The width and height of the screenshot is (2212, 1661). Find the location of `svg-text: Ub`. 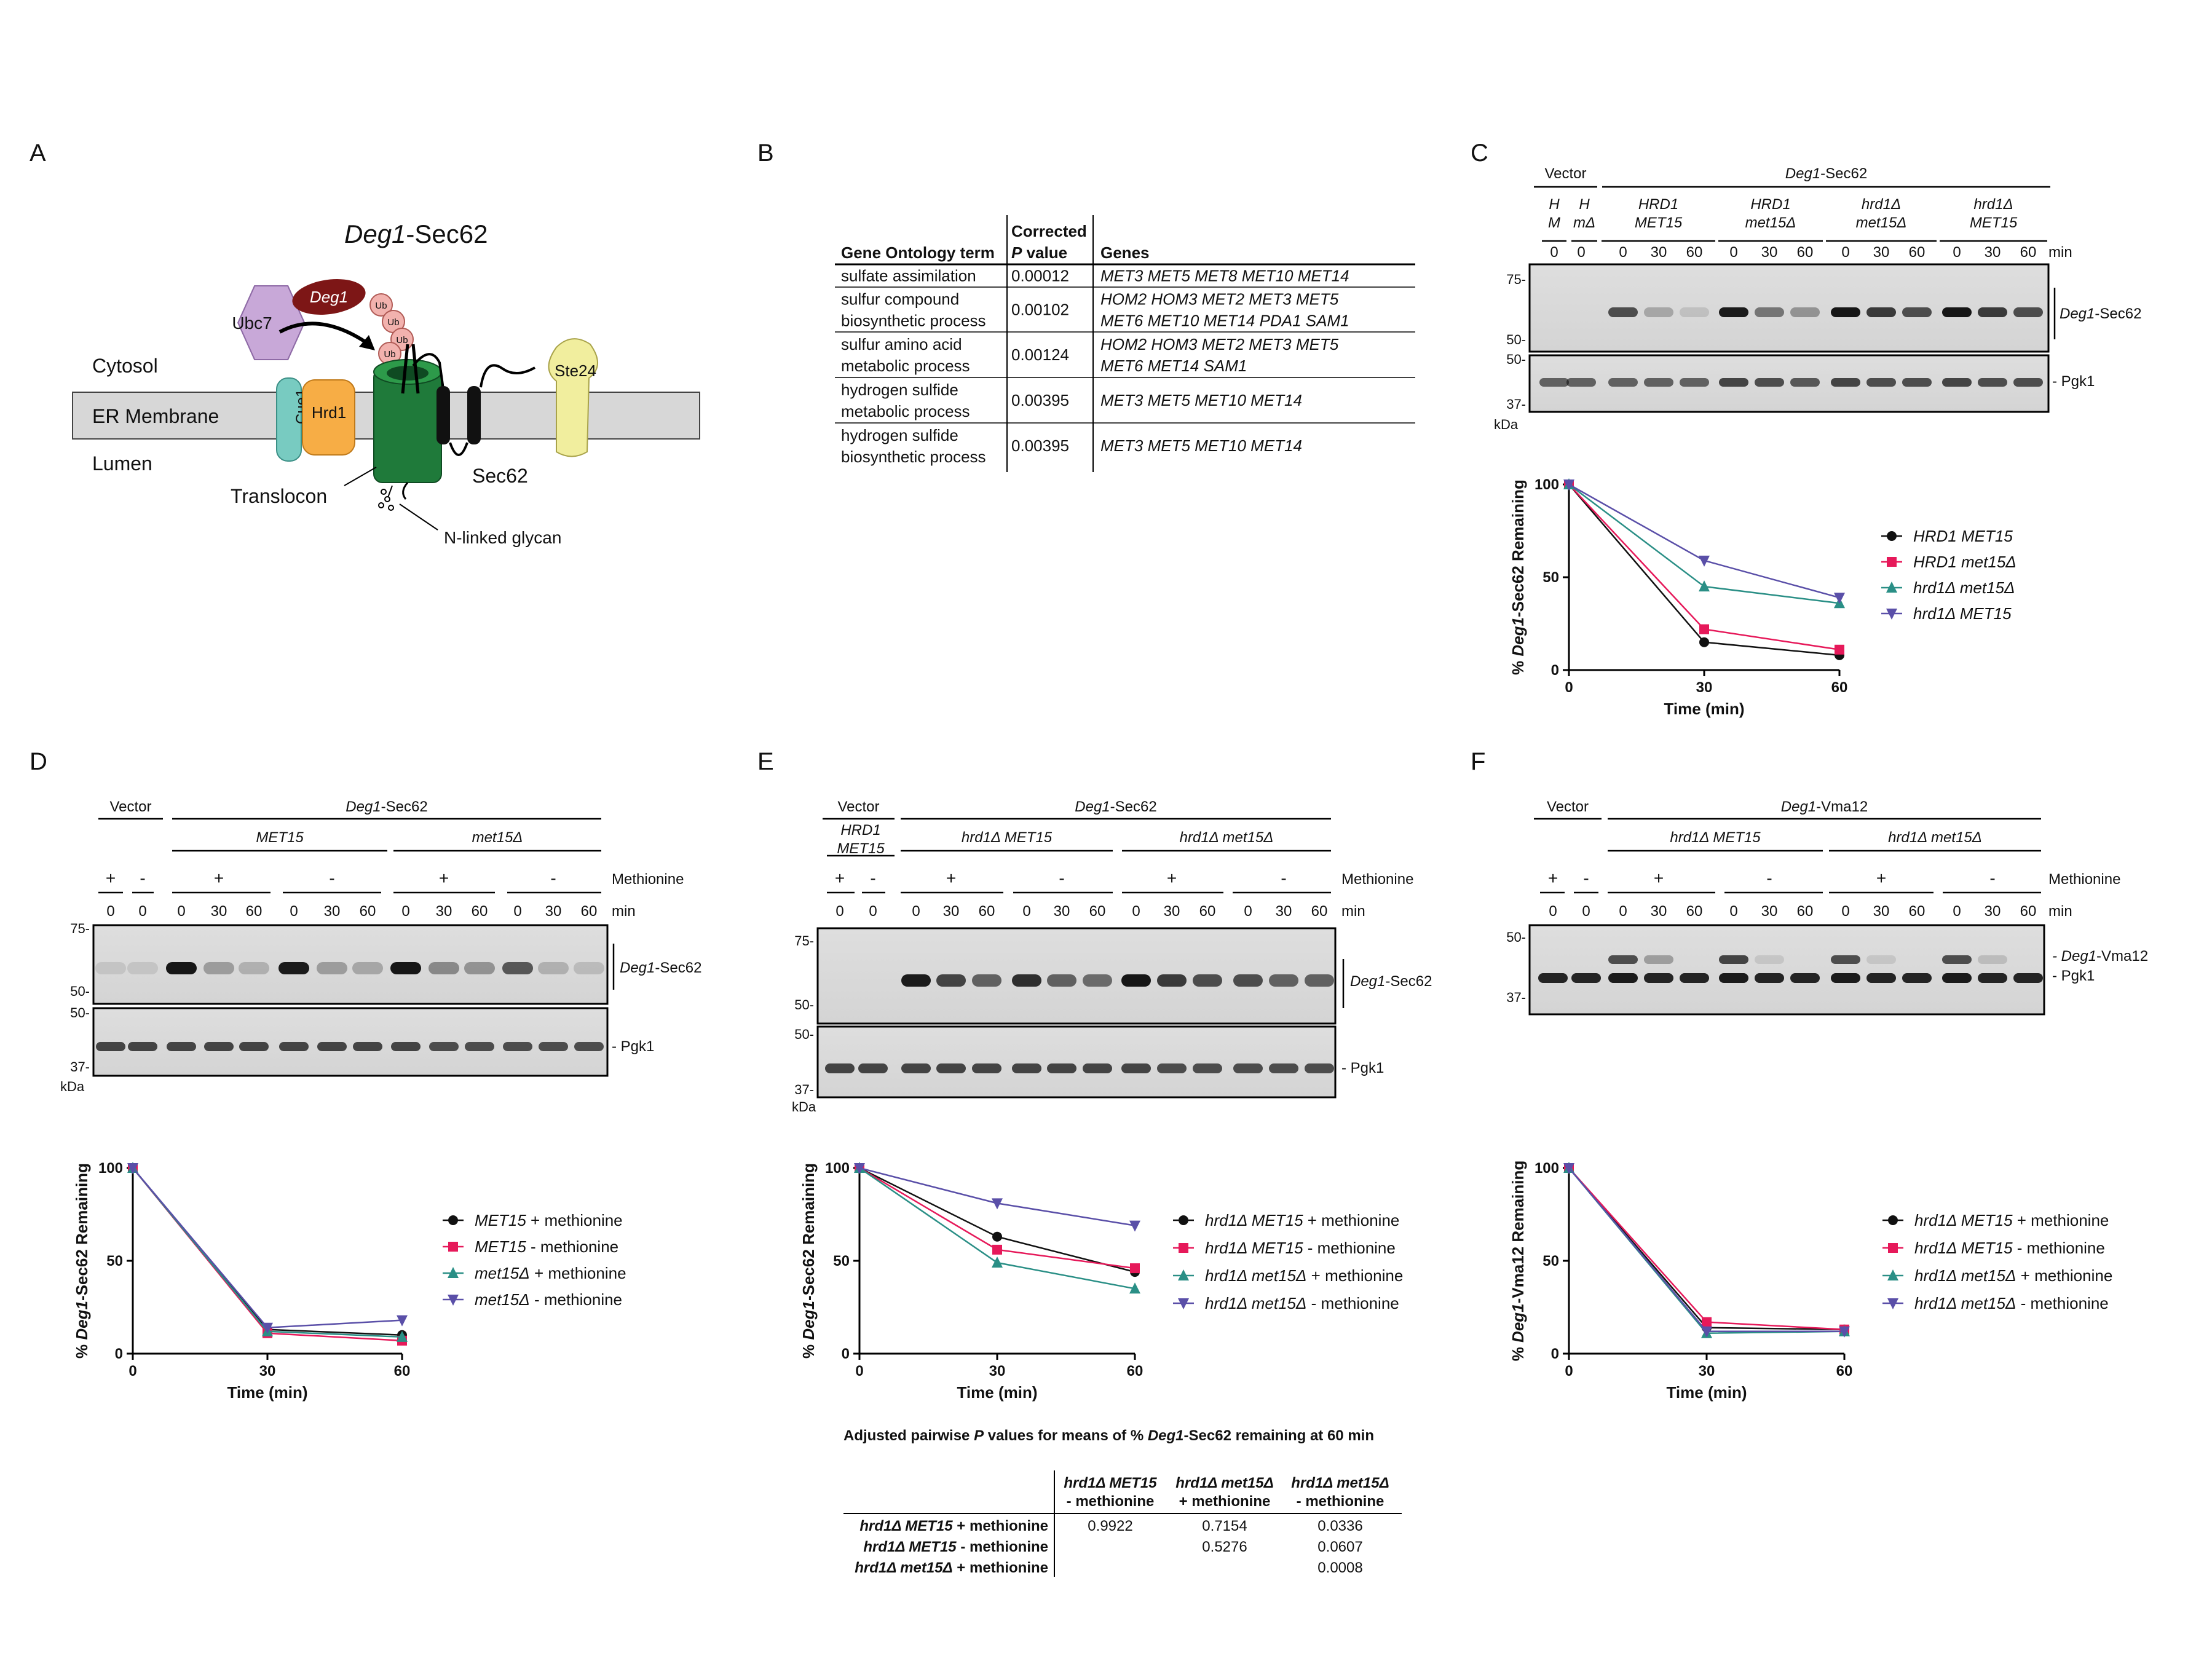

svg-text: Ub is located at coordinates (393, 323).